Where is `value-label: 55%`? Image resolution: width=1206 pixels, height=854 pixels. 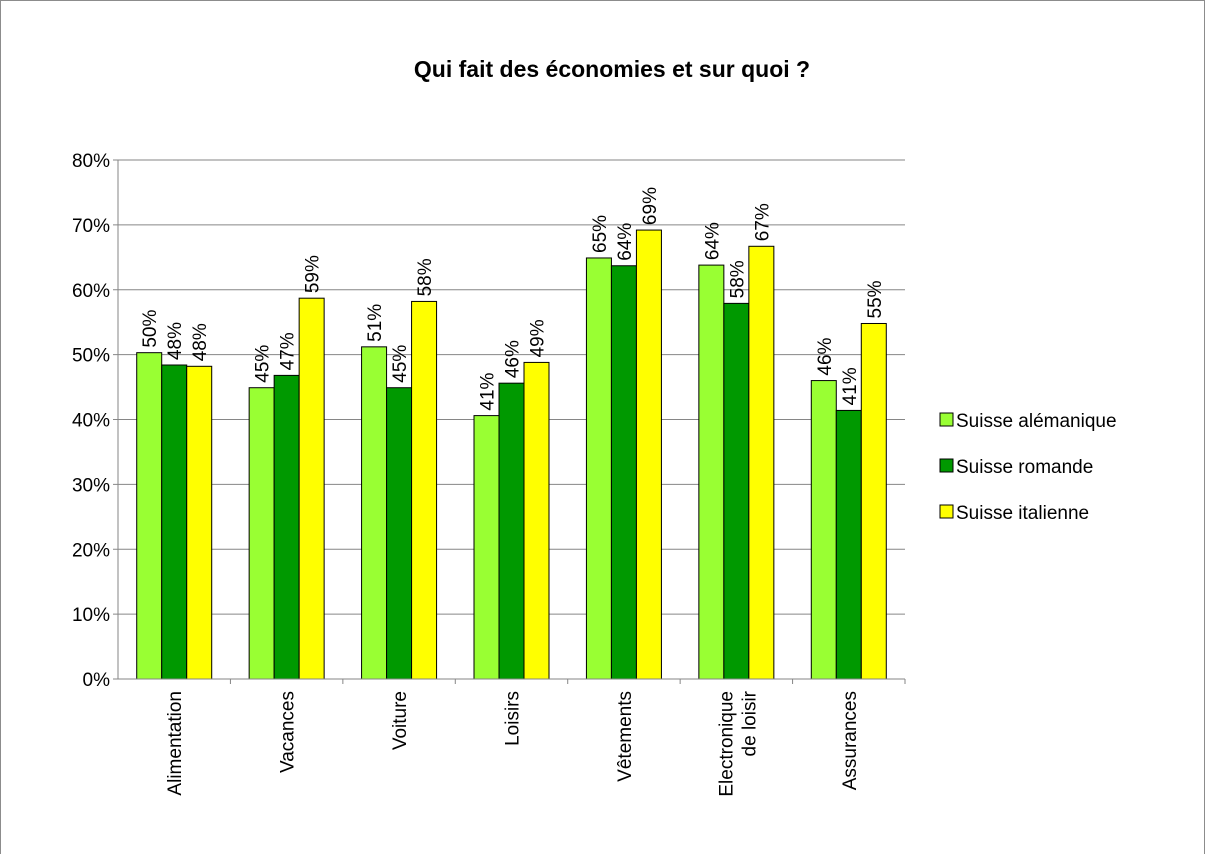
value-label: 55% is located at coordinates (875, 299).